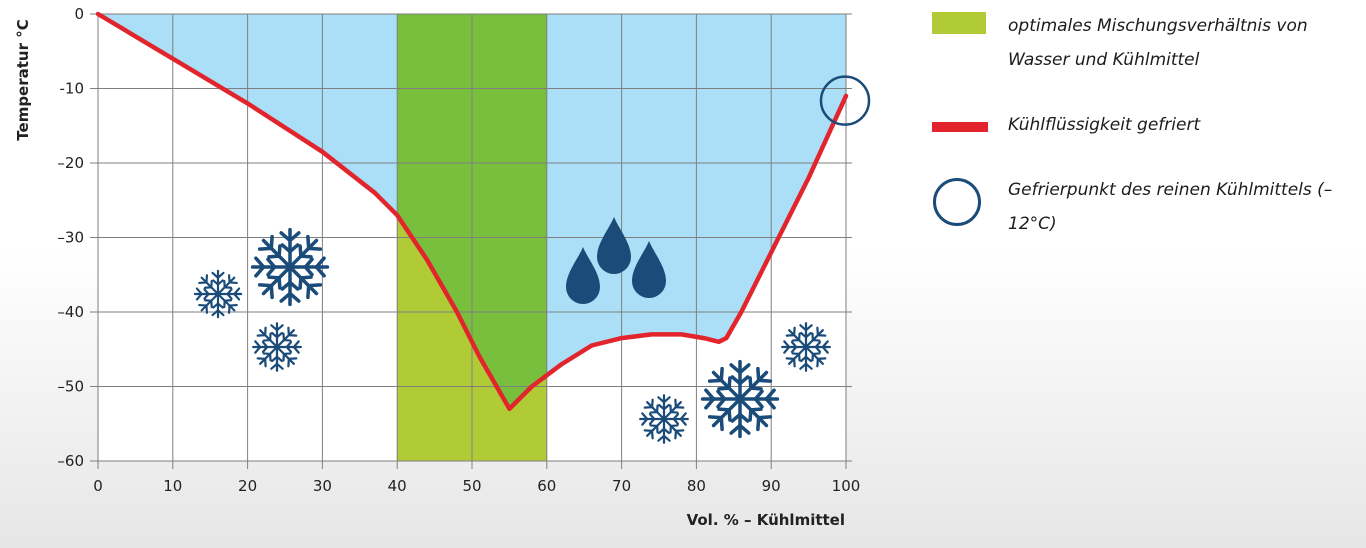 This screenshot has width=1366, height=548. I want to click on y-tick-label: -10, so click(72, 89).